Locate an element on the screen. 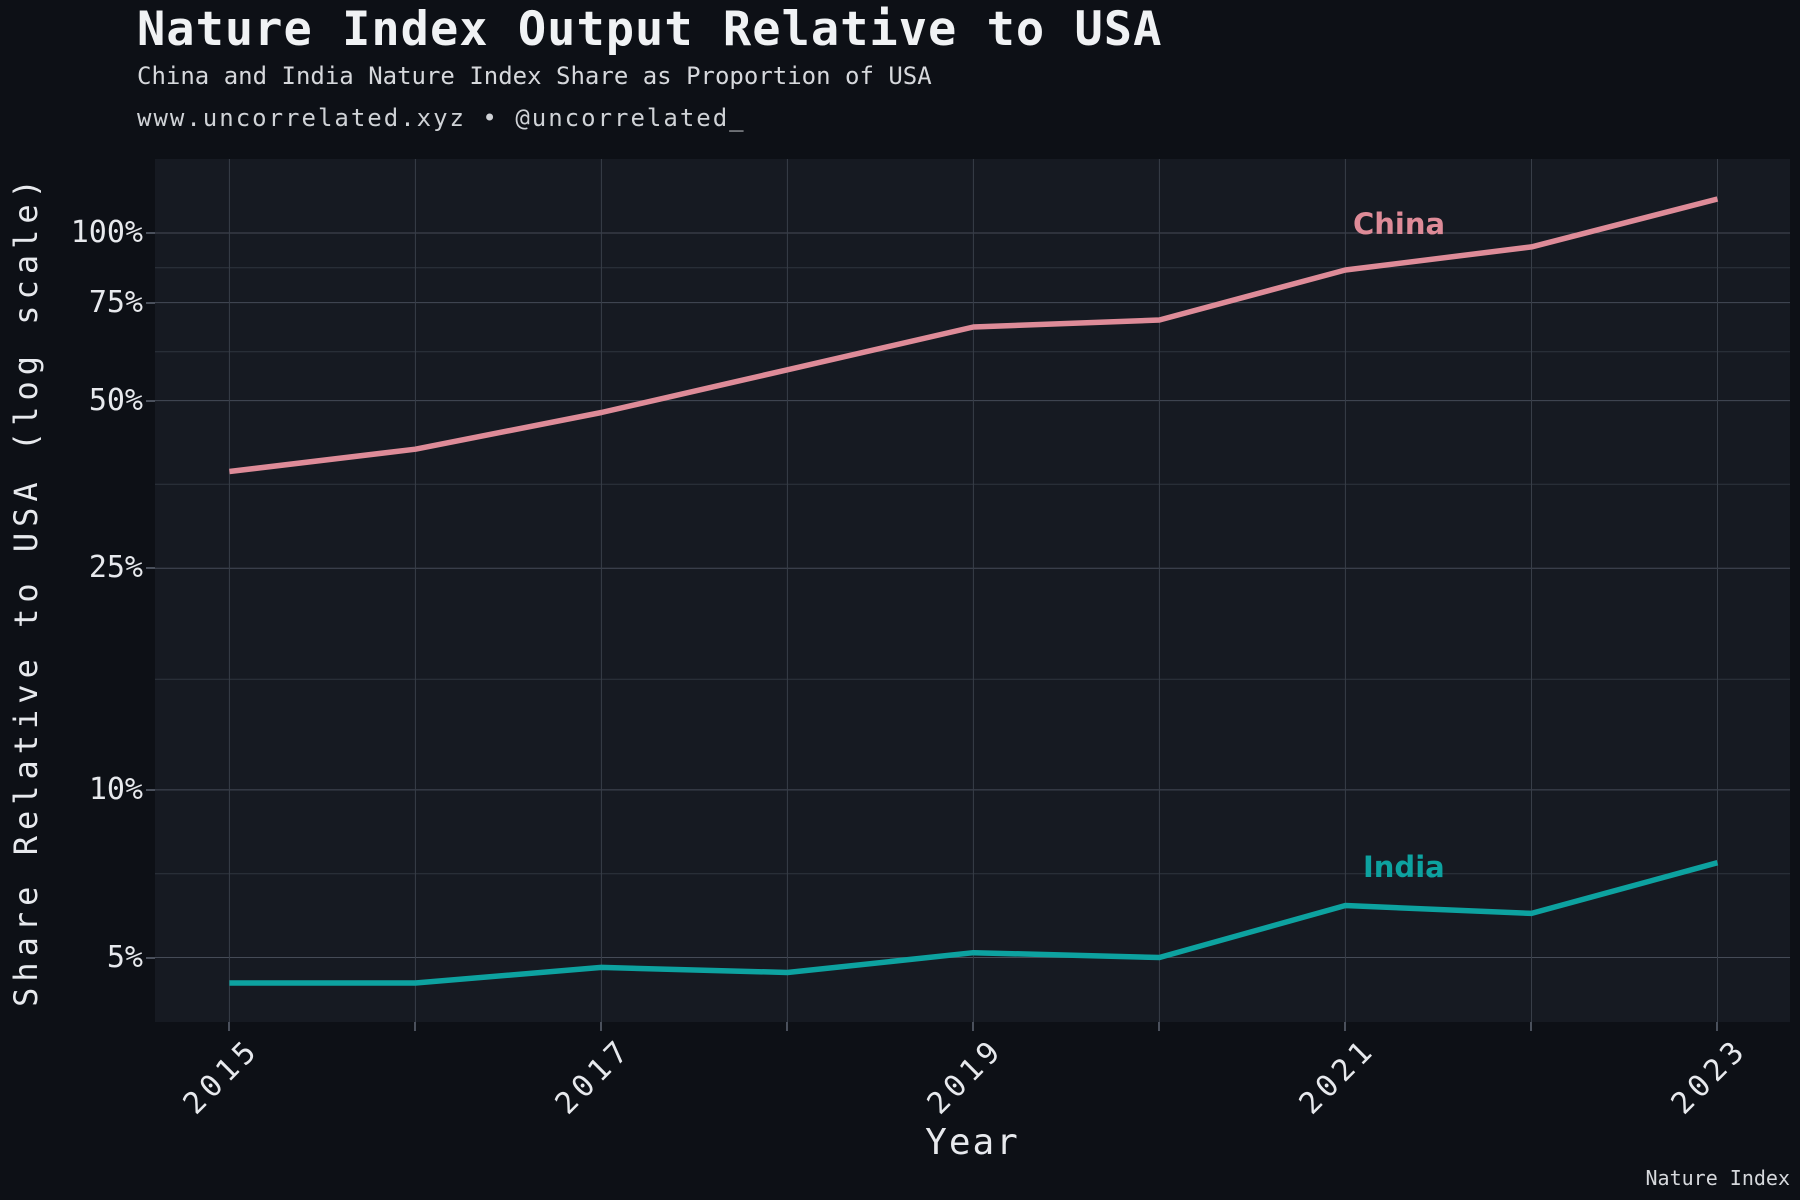 The height and width of the screenshot is (1200, 1800). x-tick-label: 2021 is located at coordinates (1337, 1076).